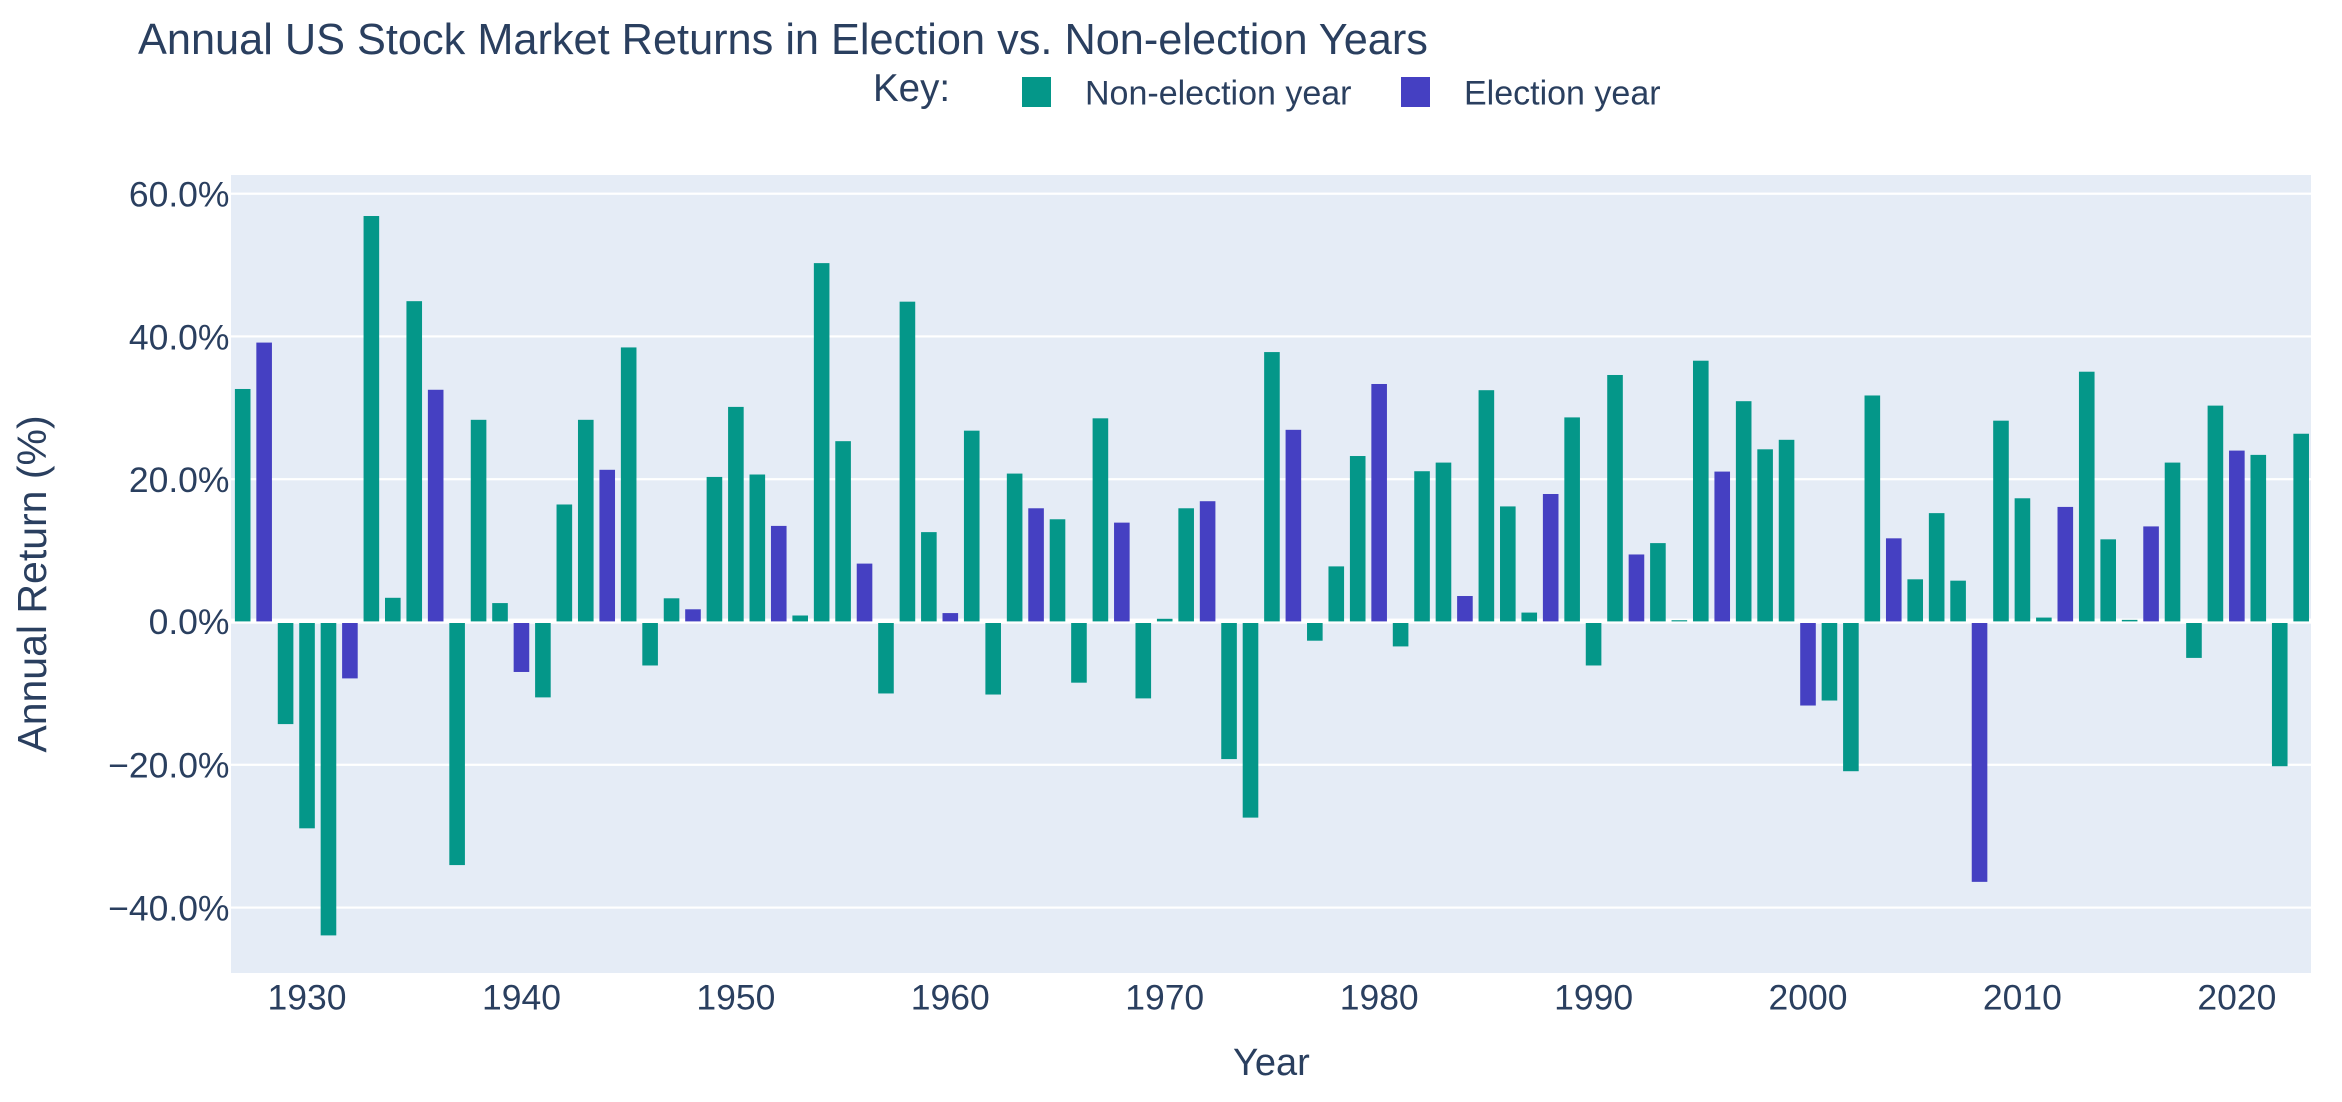  What do you see at coordinates (168, 766) in the screenshot?
I see `svg-text: −20.0%` at bounding box center [168, 766].